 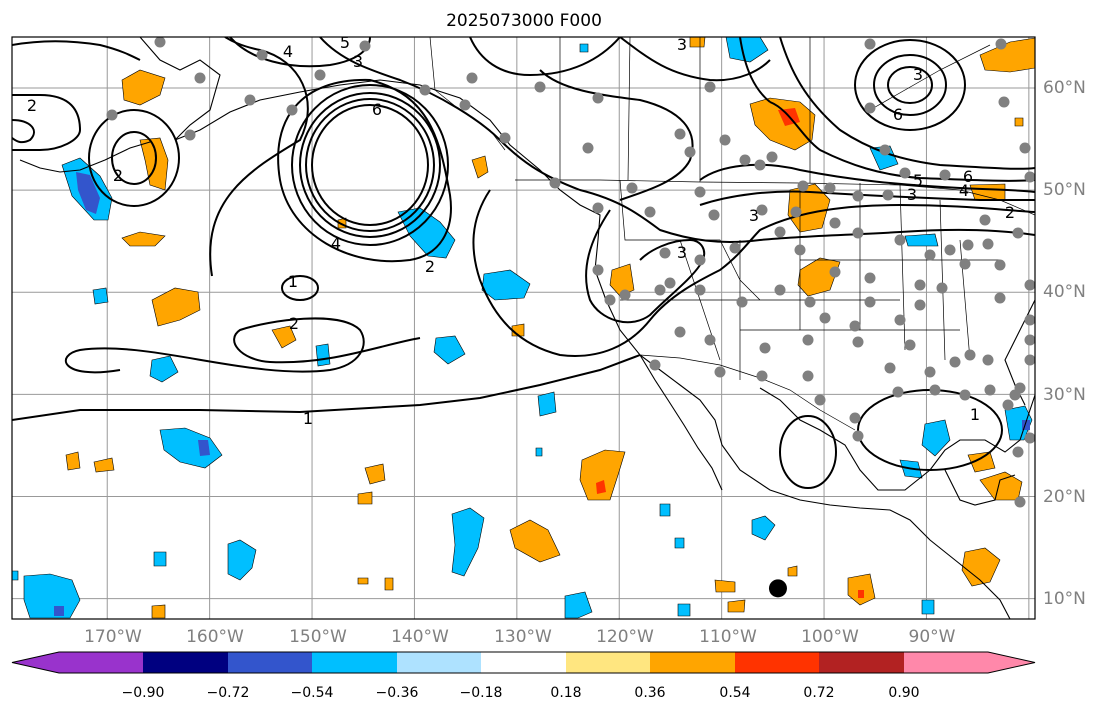 What do you see at coordinates (345, 42) in the screenshot?
I see `contour-label: 5` at bounding box center [345, 42].